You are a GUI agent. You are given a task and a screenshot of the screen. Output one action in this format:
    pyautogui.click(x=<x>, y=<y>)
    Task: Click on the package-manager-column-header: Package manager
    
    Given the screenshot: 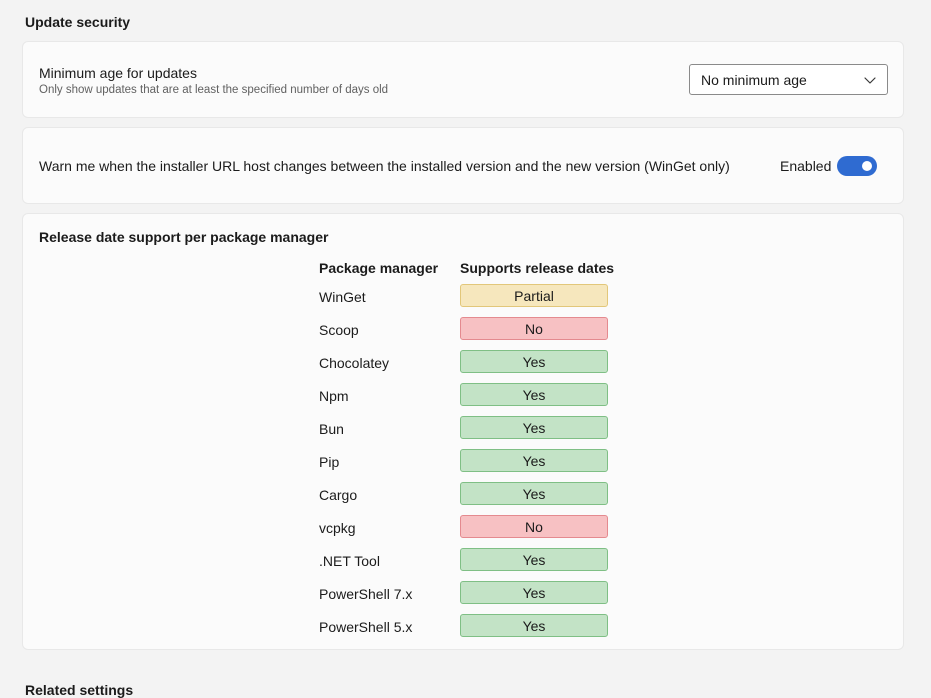 What is the action you would take?
    pyautogui.click(x=379, y=268)
    